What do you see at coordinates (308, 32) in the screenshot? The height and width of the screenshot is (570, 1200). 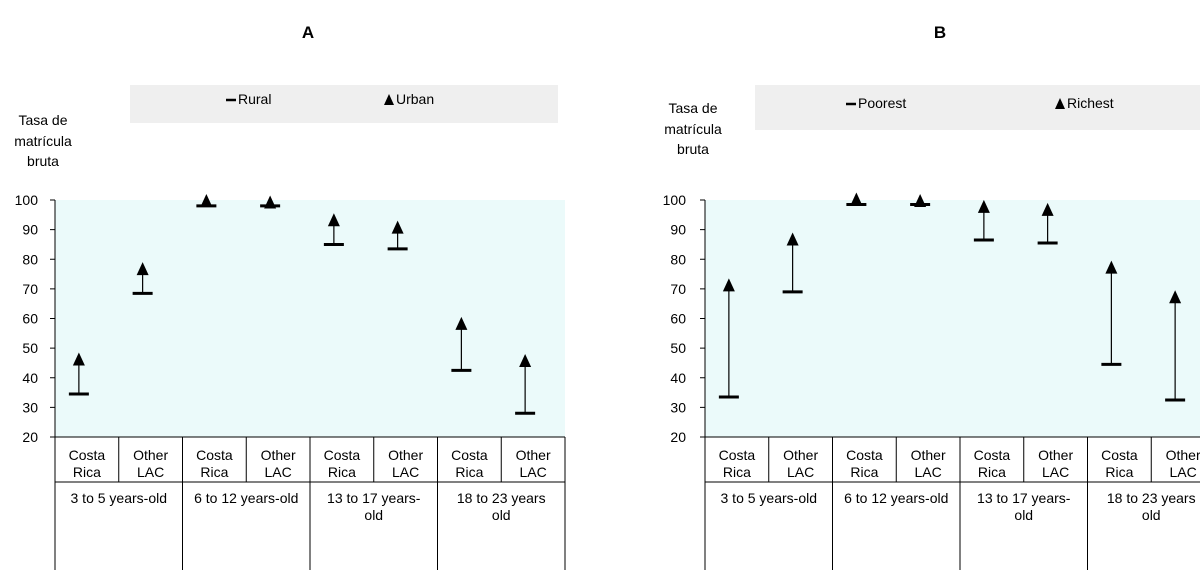 I see `chart-title: A` at bounding box center [308, 32].